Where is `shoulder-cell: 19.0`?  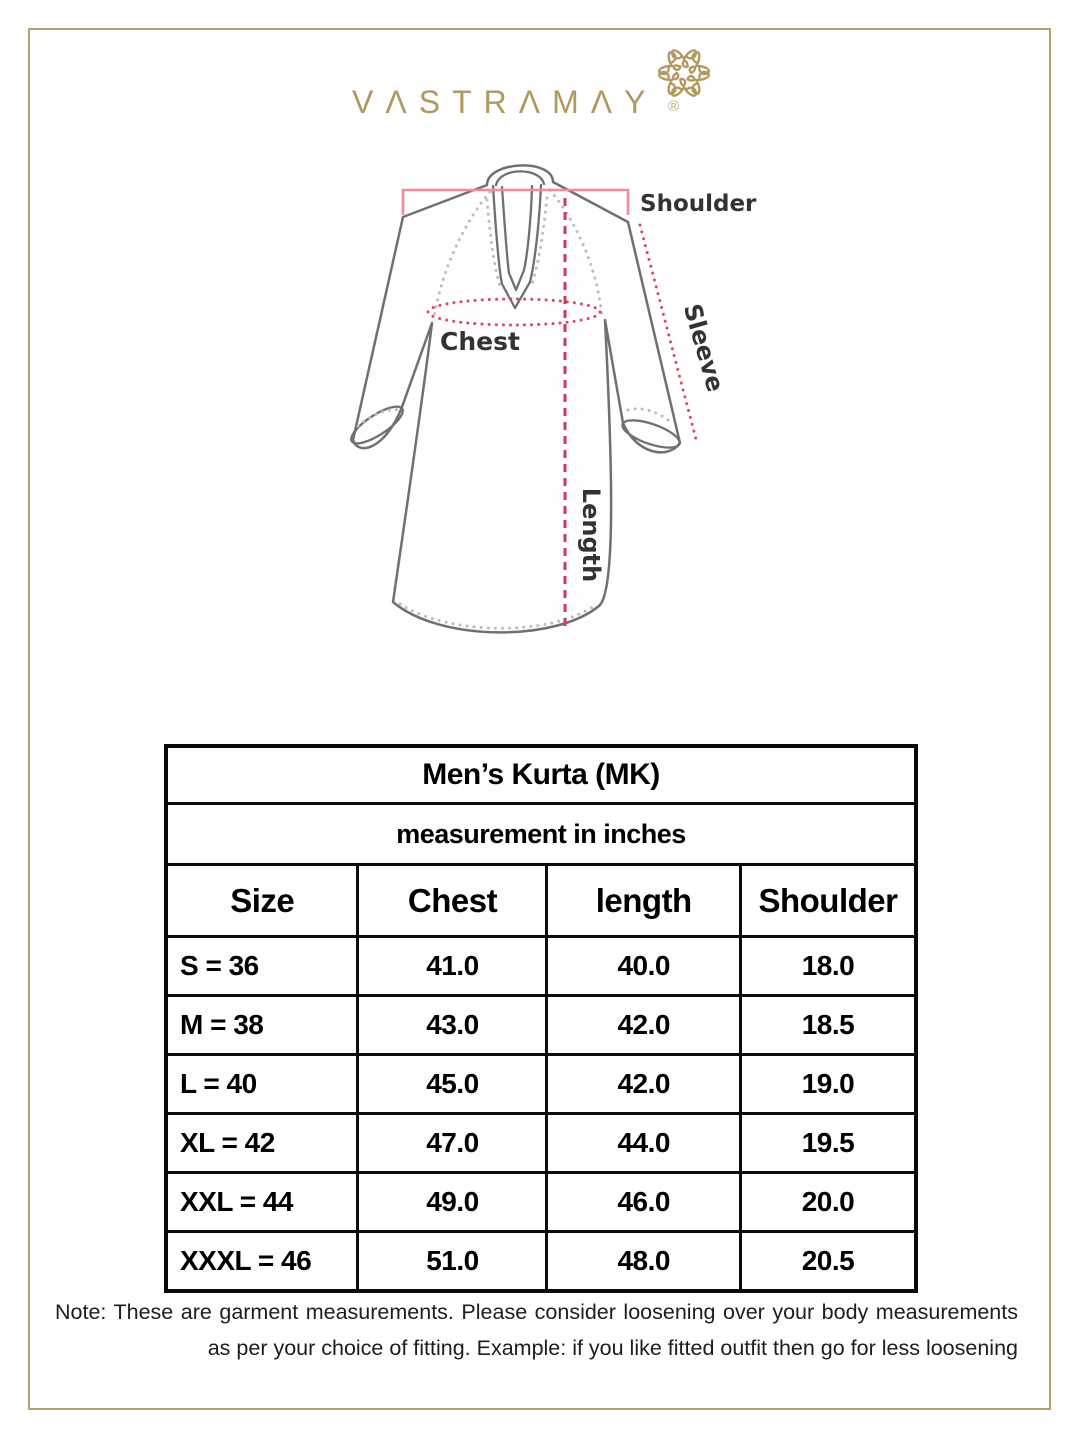
shoulder-cell: 19.0 is located at coordinates (828, 1084).